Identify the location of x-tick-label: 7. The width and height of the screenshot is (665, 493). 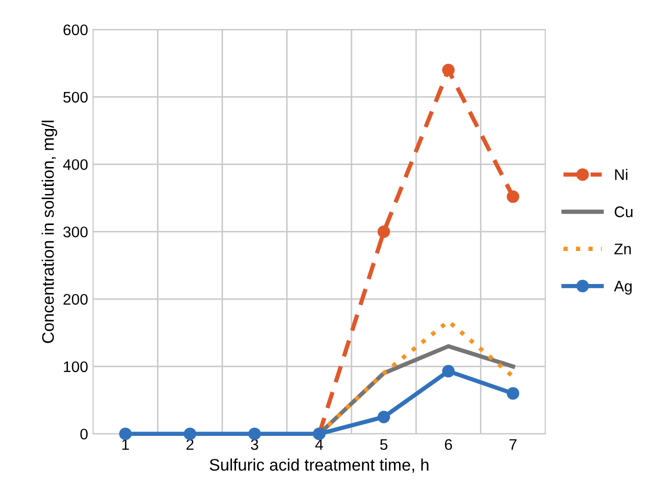
(513, 444).